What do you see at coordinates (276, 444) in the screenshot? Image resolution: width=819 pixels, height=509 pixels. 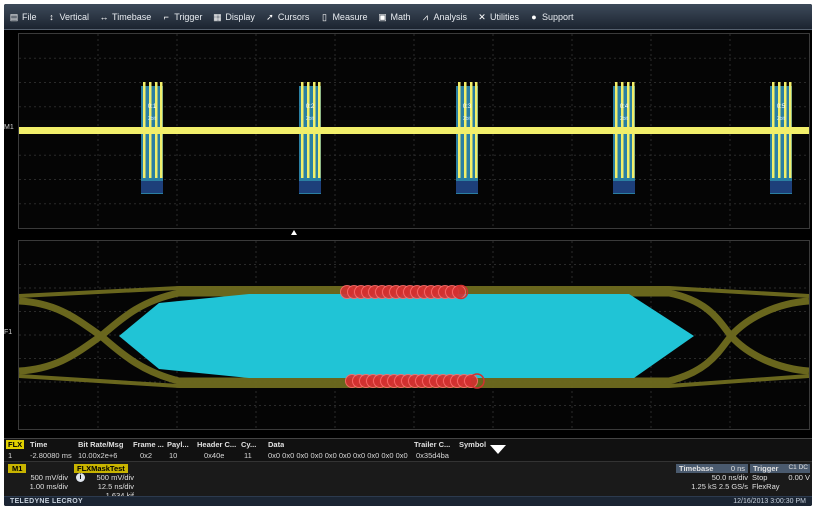 I see `col-data: Data` at bounding box center [276, 444].